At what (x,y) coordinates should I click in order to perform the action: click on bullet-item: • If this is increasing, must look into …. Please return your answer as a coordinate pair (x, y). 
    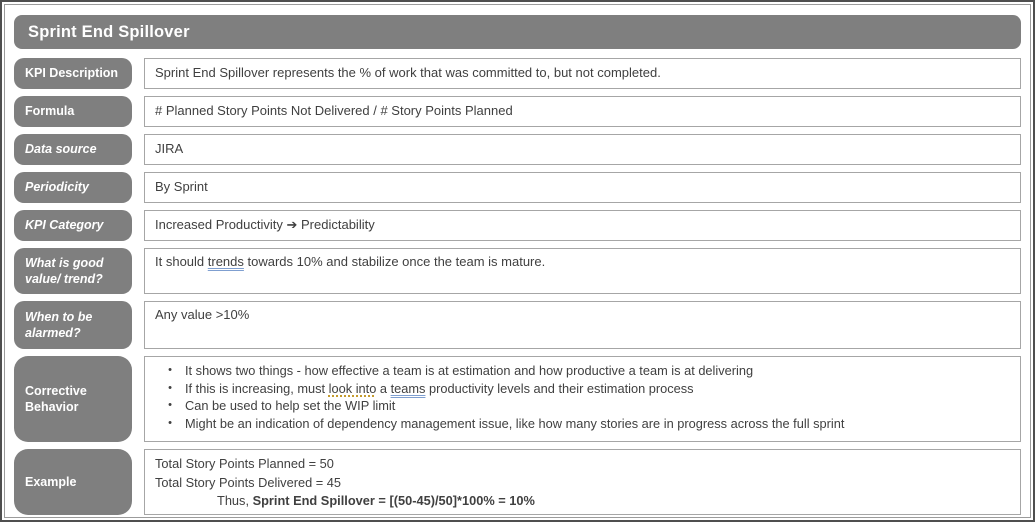
    Looking at the image, I should click on (582, 389).